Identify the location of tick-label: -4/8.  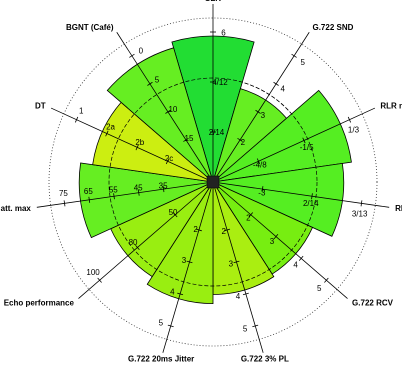
(260, 164).